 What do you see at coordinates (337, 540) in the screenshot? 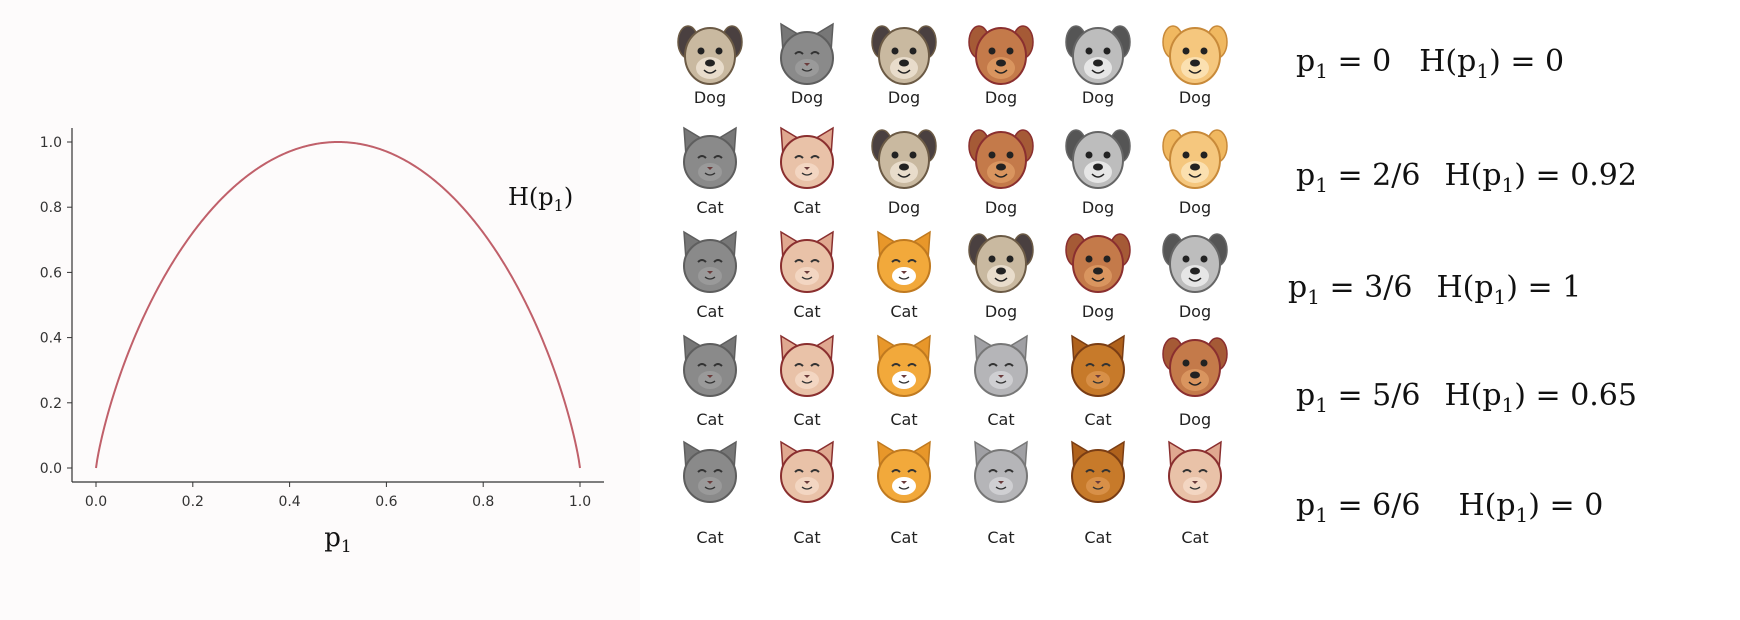
I see `x-axis-label: p1` at bounding box center [337, 540].